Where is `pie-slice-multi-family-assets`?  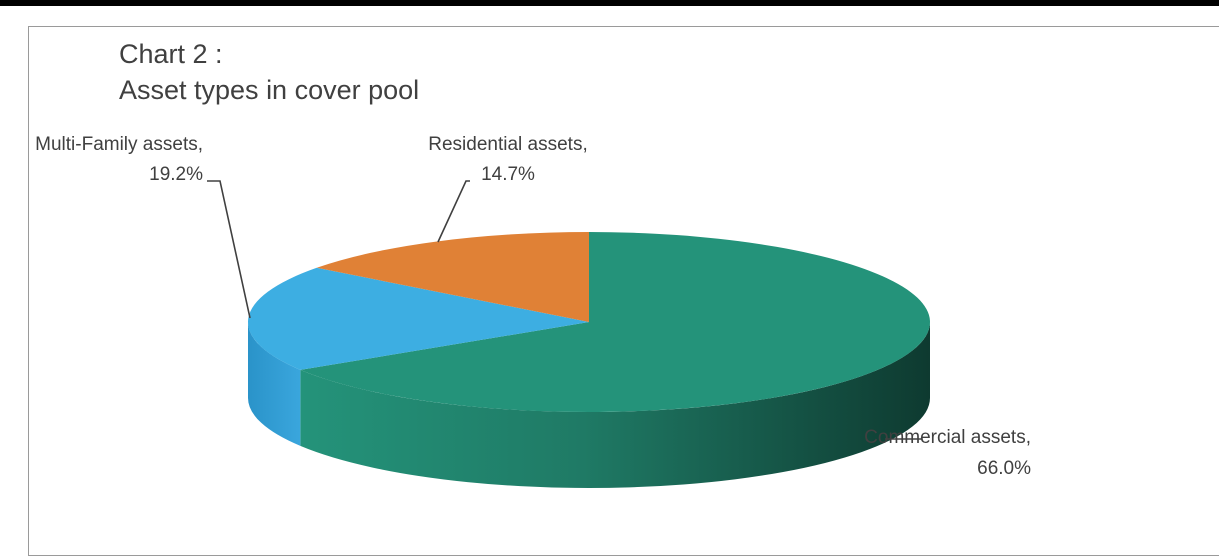
pie-slice-multi-family-assets is located at coordinates (418, 318).